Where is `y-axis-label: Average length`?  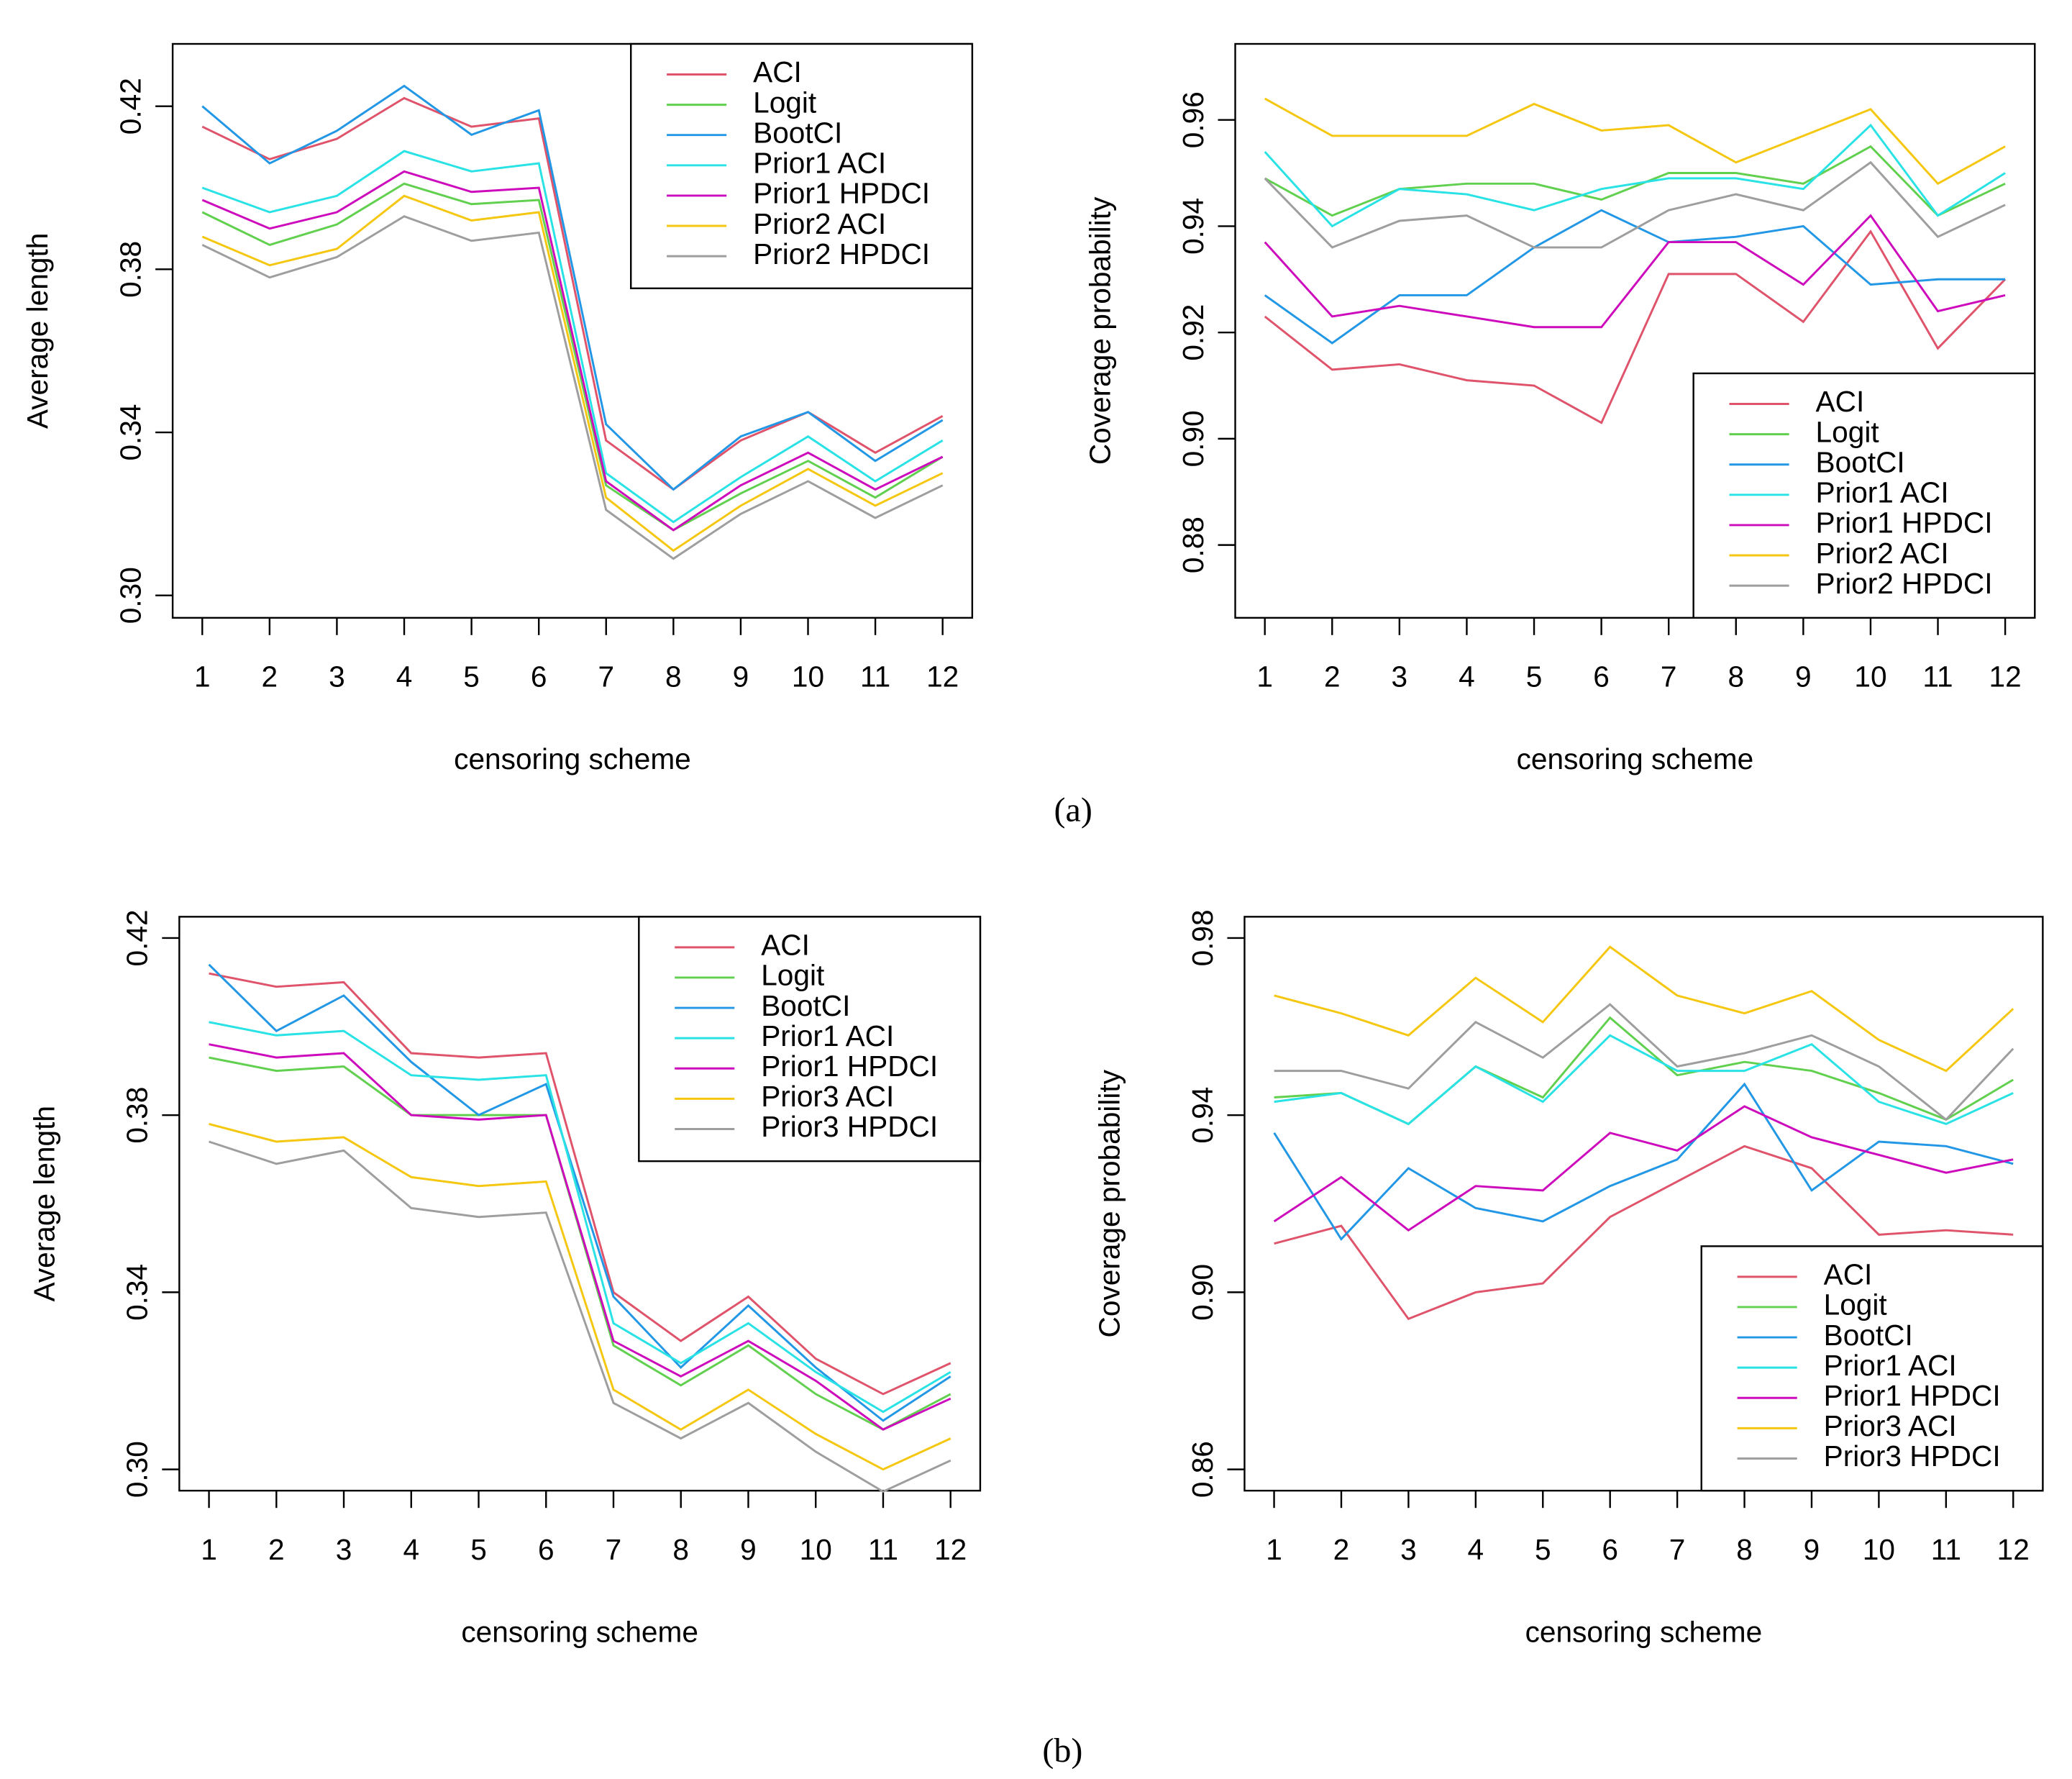
y-axis-label: Average length is located at coordinates (37, 331).